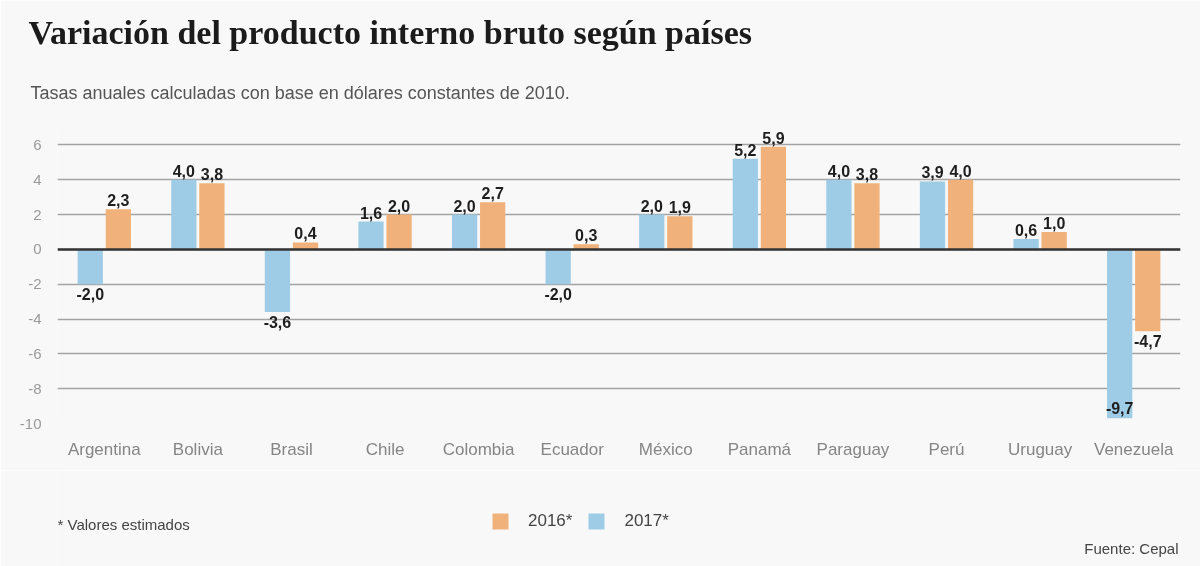 Image resolution: width=1200 pixels, height=566 pixels. I want to click on data-label: 3,9, so click(932, 173).